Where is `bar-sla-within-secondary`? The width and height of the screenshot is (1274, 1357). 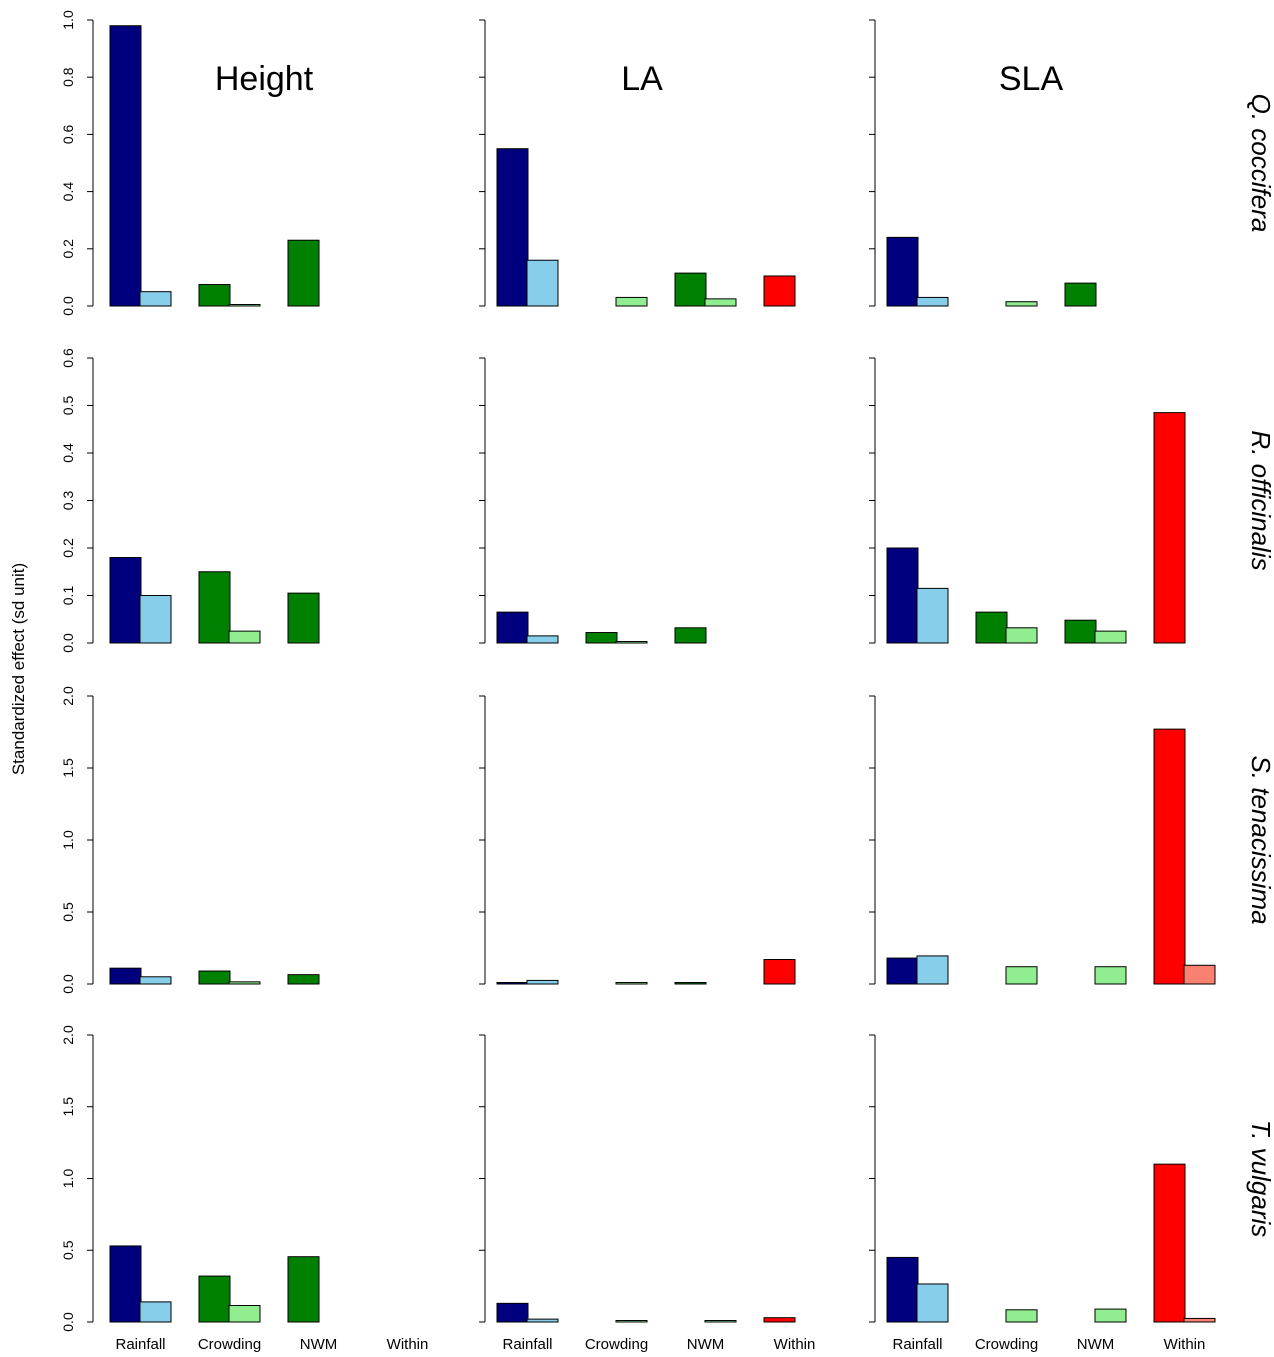
bar-sla-within-secondary is located at coordinates (1199, 974).